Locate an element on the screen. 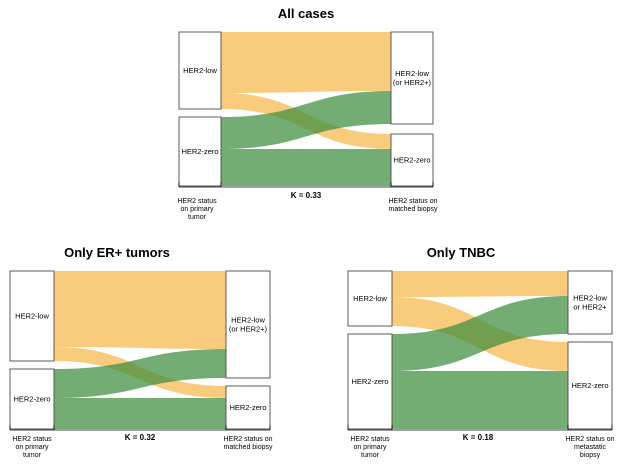 The height and width of the screenshot is (473, 617). right-axis-label: HER2 status on metastatic biopsy is located at coordinates (589, 447).